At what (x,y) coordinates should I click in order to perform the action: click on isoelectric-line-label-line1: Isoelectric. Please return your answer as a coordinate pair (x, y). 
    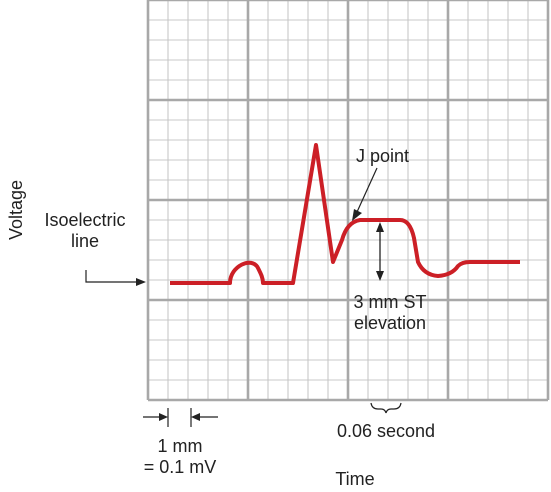
    Looking at the image, I should click on (85, 220).